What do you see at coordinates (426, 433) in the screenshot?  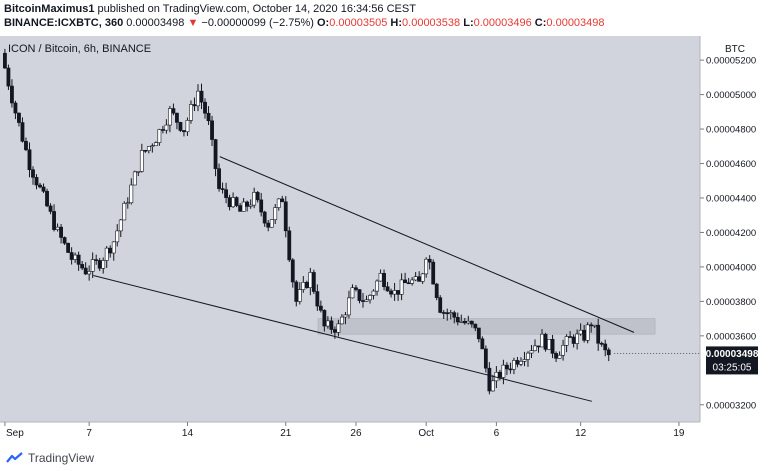 I see `time-tick-label: Oct` at bounding box center [426, 433].